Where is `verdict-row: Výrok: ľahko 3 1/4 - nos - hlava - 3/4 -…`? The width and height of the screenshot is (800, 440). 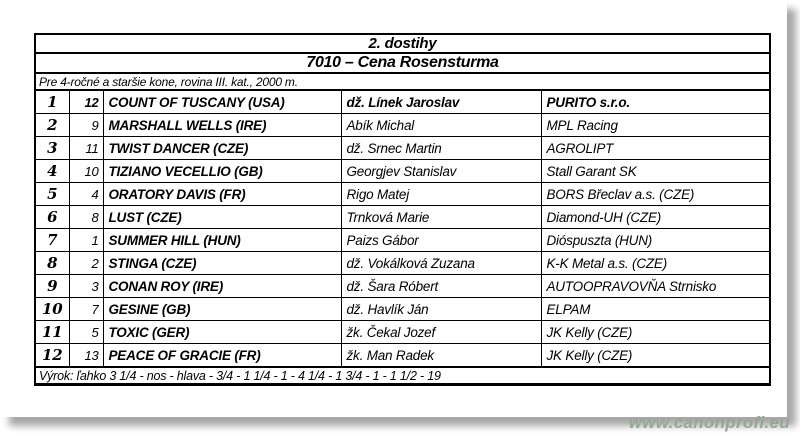
verdict-row: Výrok: ľahko 3 1/4 - nos - hlava - 3/4 -… is located at coordinates (402, 376).